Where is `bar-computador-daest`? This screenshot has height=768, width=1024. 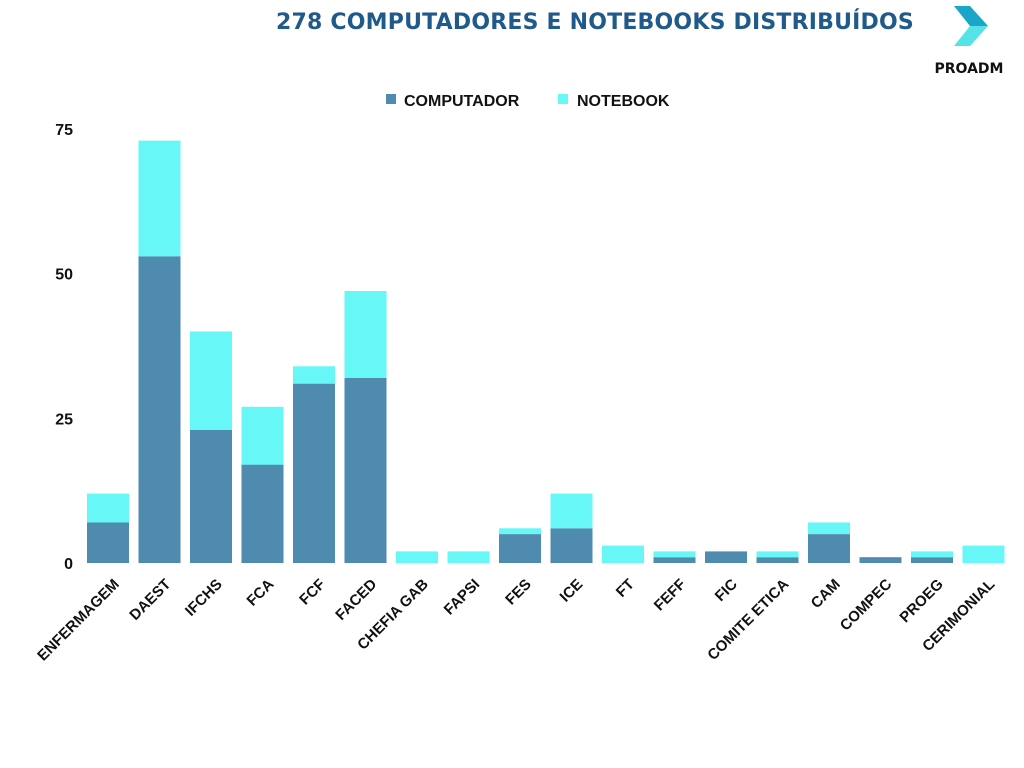 bar-computador-daest is located at coordinates (159, 409).